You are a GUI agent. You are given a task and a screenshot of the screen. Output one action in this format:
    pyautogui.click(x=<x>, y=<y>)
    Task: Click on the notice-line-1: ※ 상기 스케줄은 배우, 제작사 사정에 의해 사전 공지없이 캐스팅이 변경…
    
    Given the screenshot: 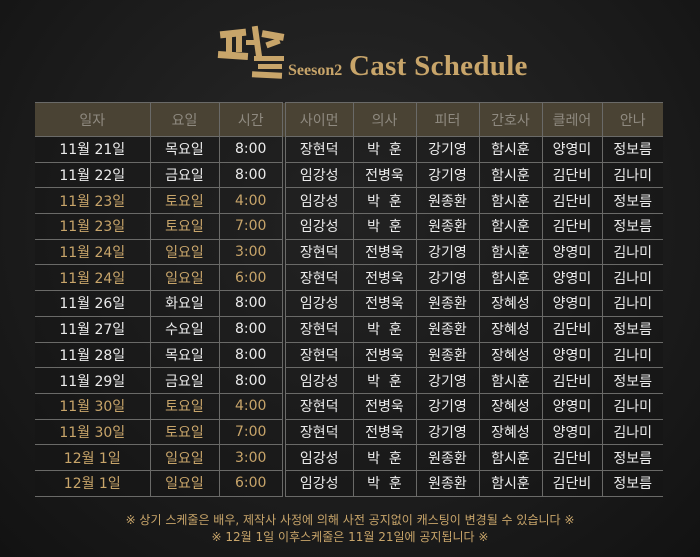 What is the action you would take?
    pyautogui.click(x=350, y=520)
    